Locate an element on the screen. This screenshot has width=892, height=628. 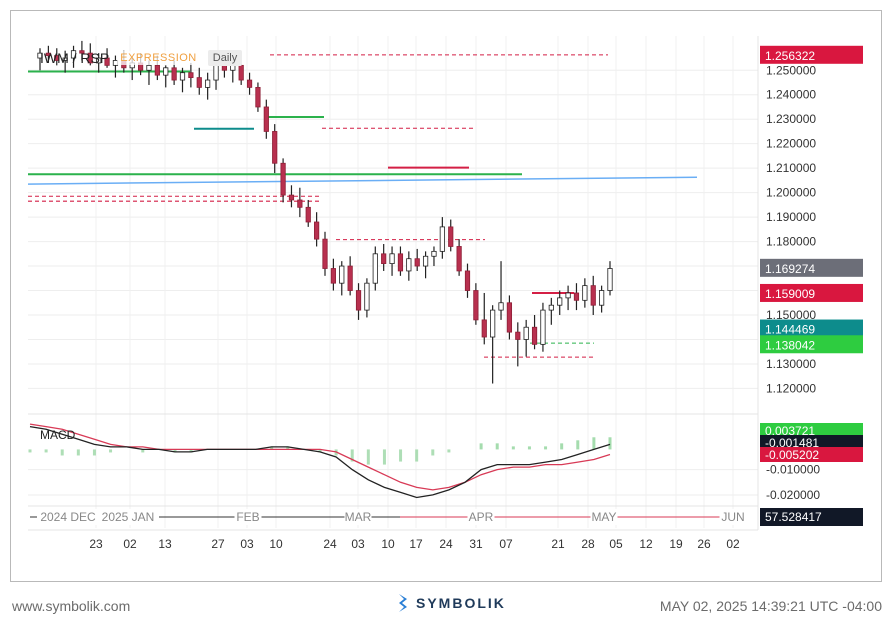
y-tick-label: 1.200000 is located at coordinates (791, 193).